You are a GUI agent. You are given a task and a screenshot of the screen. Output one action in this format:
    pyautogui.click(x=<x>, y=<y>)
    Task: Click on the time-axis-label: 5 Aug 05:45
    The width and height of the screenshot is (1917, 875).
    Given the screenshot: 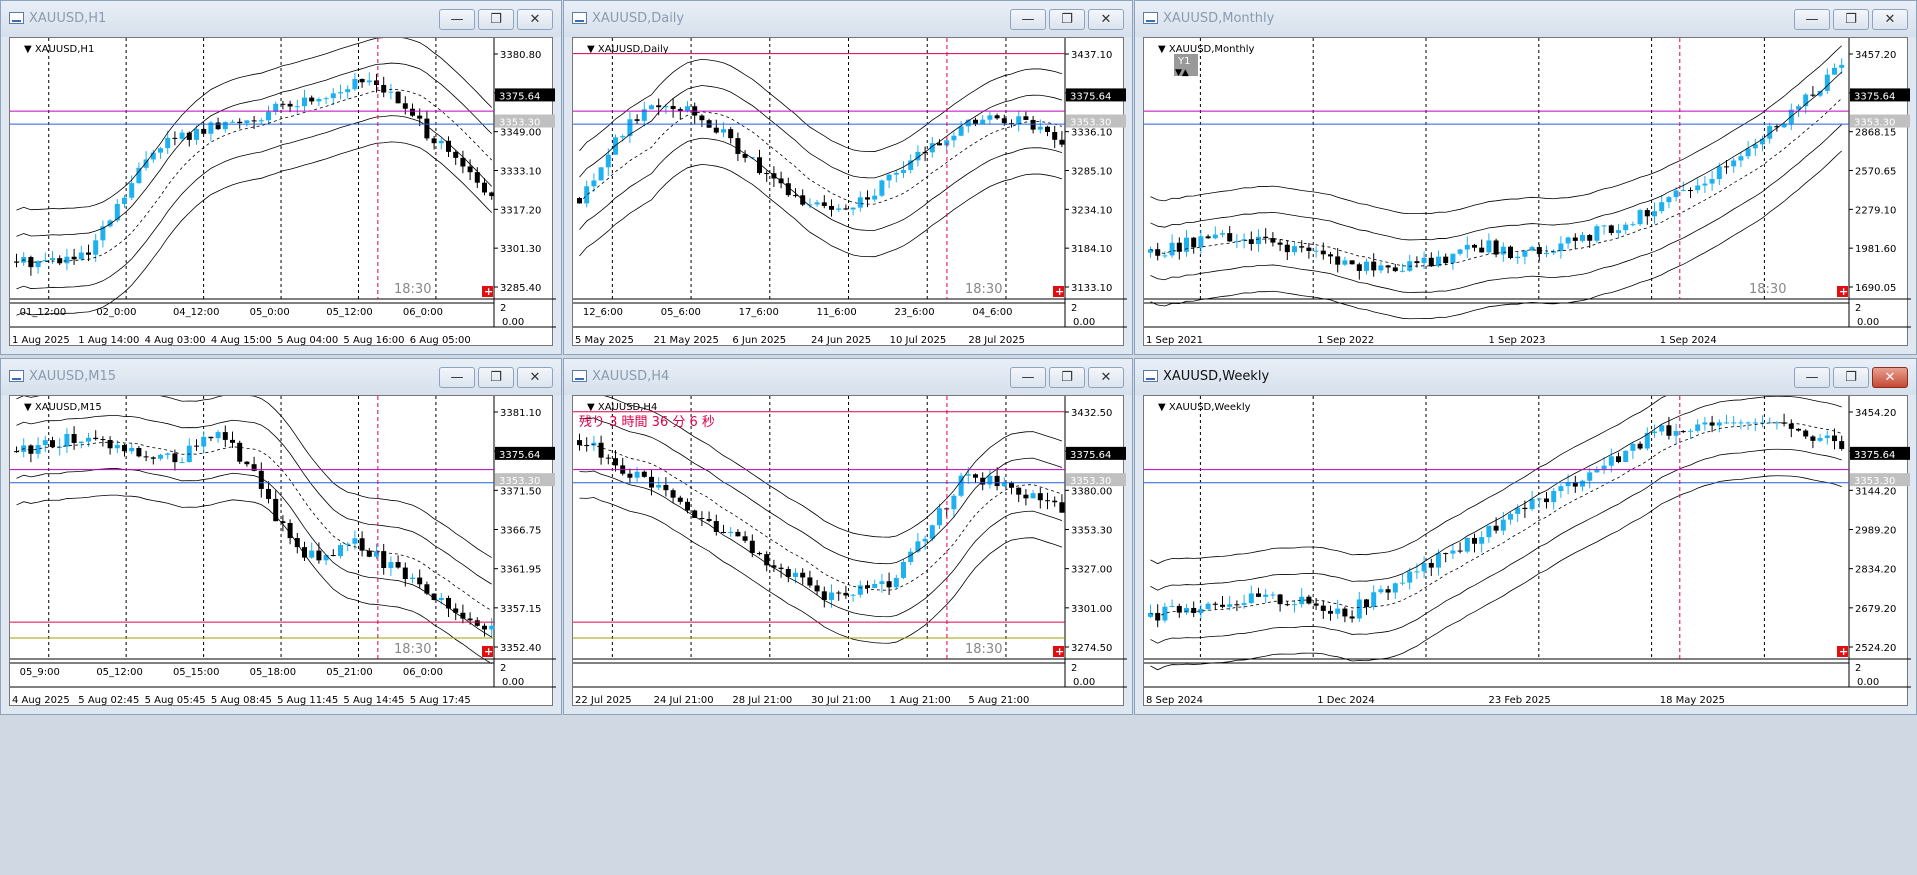 What is the action you would take?
    pyautogui.click(x=175, y=700)
    